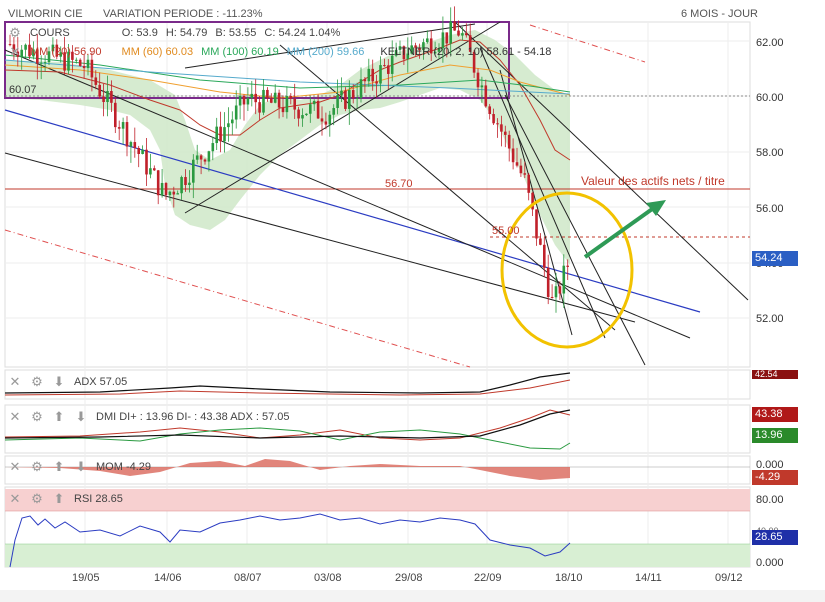  I want to click on mom-area, so click(287, 469).